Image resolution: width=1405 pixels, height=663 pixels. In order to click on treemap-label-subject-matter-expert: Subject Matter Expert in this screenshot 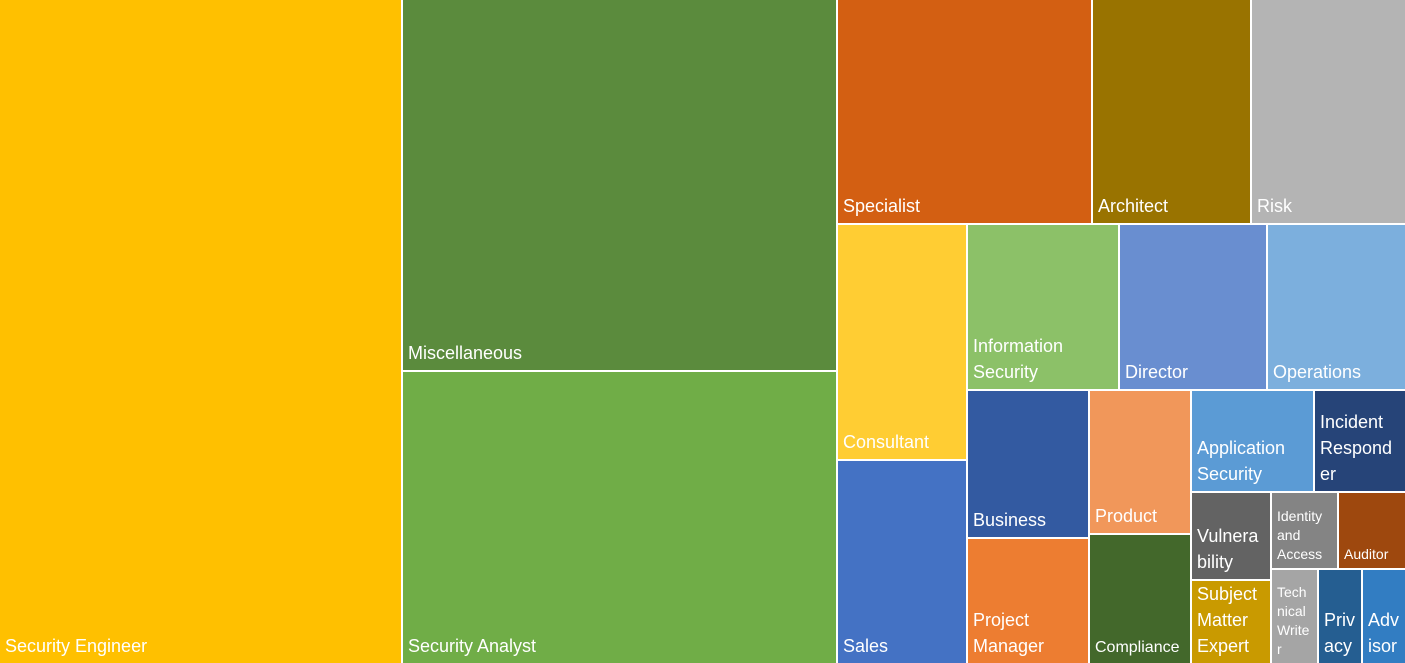, I will do `click(1227, 620)`.